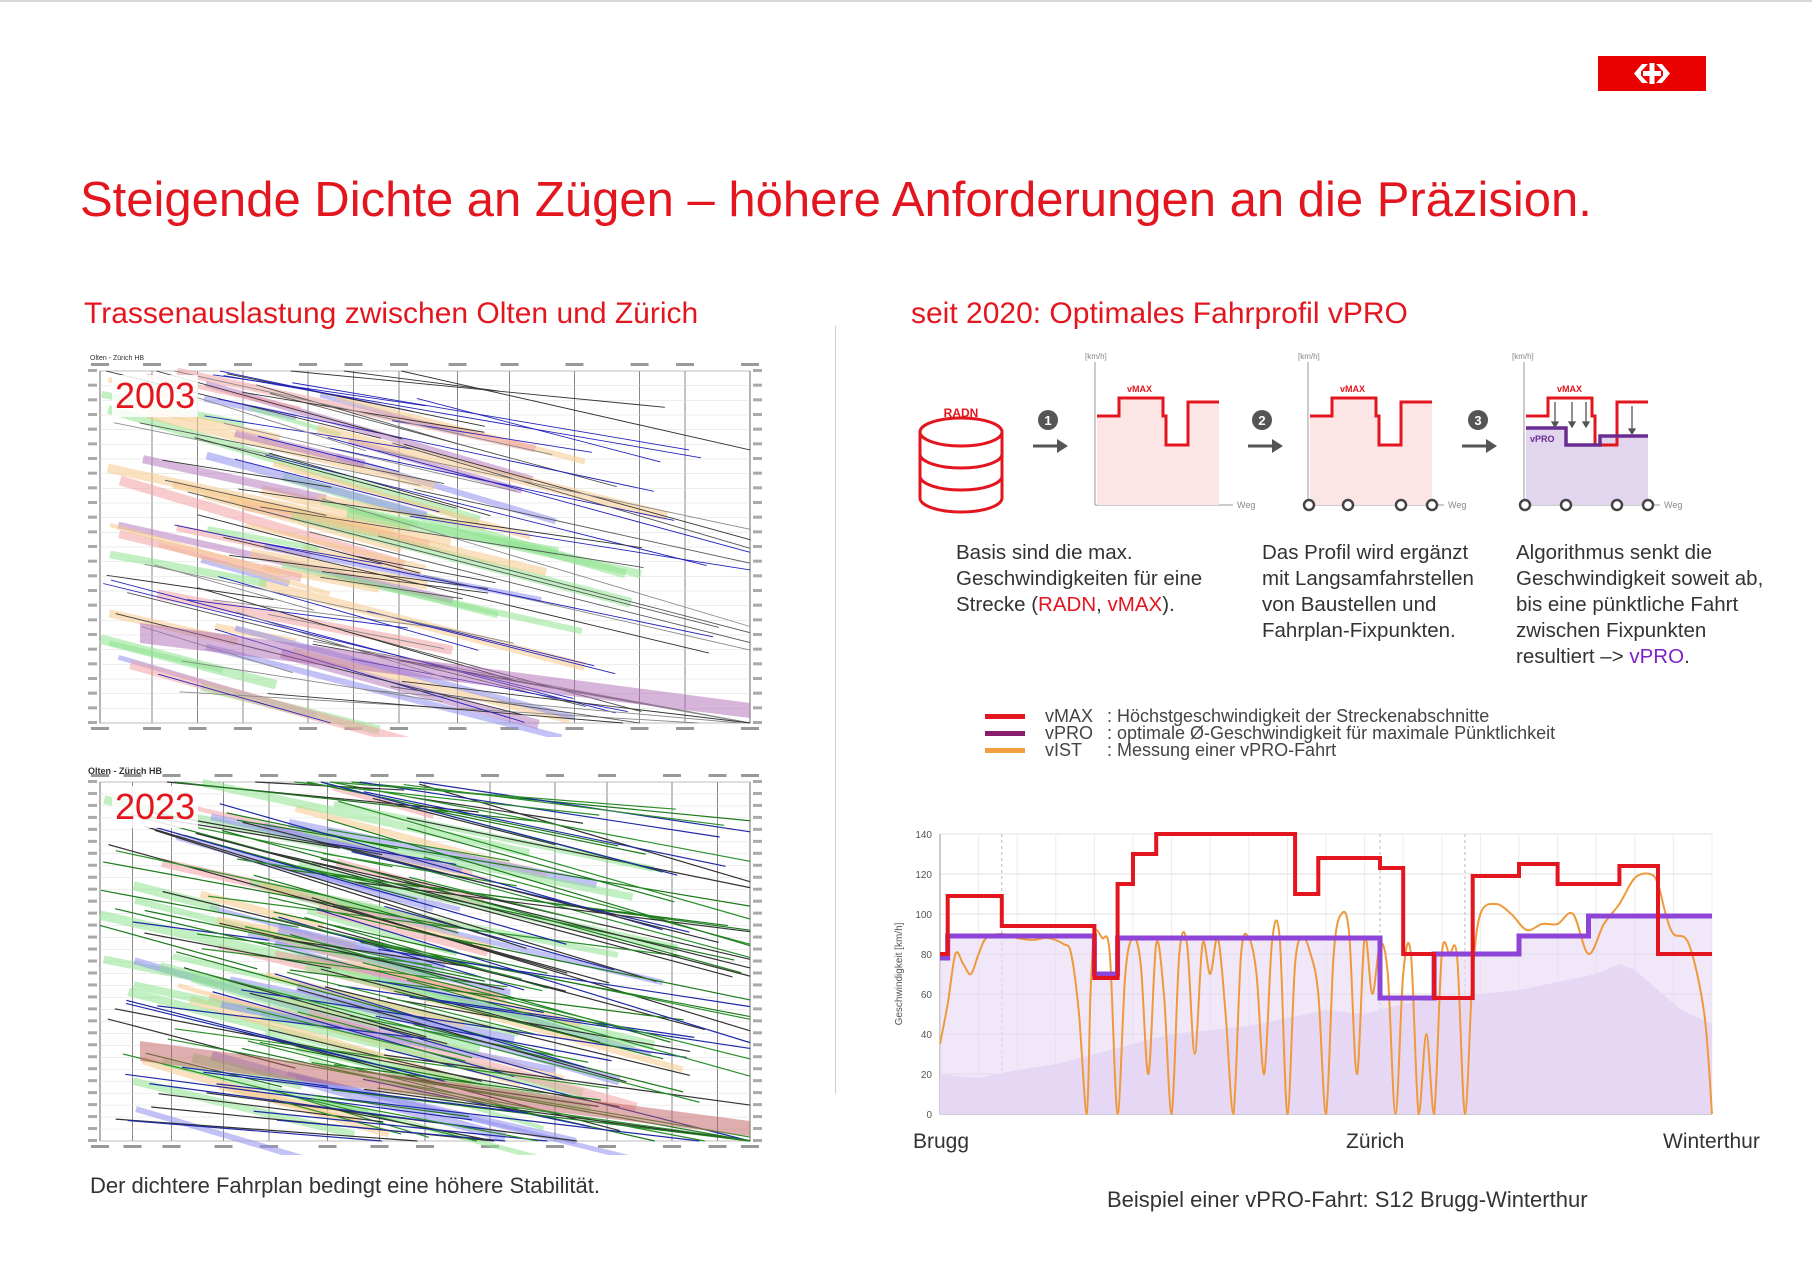  What do you see at coordinates (1159, 313) in the screenshot?
I see `right-heading: seit 2020: Optimales Fahrprofil vPRO` at bounding box center [1159, 313].